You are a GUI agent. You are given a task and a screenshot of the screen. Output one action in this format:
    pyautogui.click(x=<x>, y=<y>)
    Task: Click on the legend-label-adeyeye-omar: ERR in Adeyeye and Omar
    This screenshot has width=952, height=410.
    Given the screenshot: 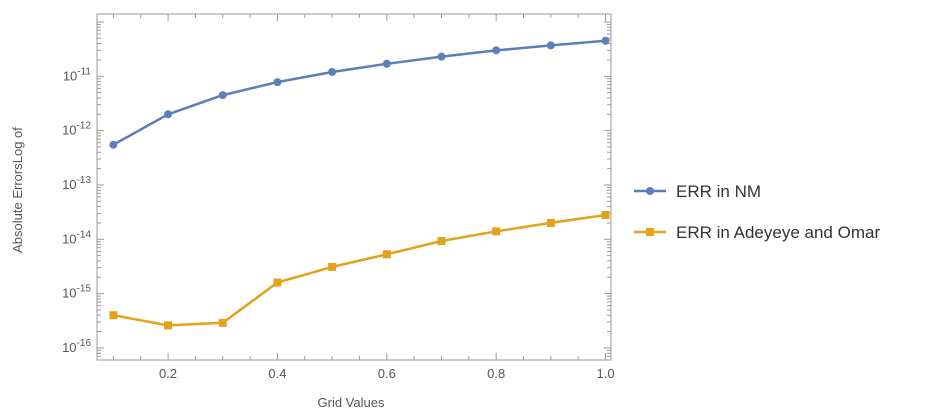 What is the action you would take?
    pyautogui.click(x=778, y=232)
    